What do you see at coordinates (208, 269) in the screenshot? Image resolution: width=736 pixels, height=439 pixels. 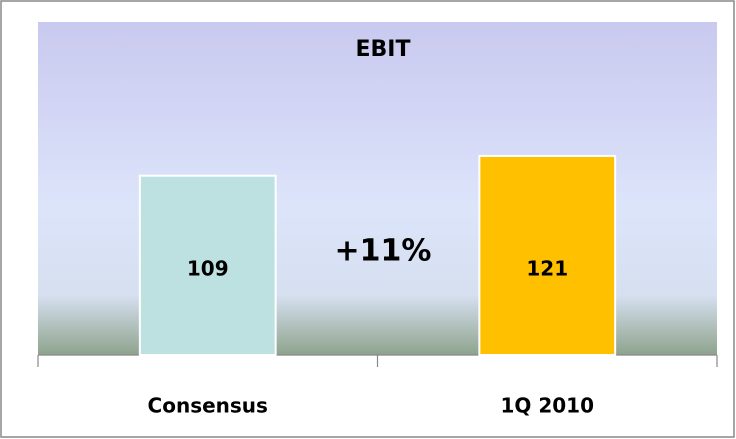 I see `data-label: 109` at bounding box center [208, 269].